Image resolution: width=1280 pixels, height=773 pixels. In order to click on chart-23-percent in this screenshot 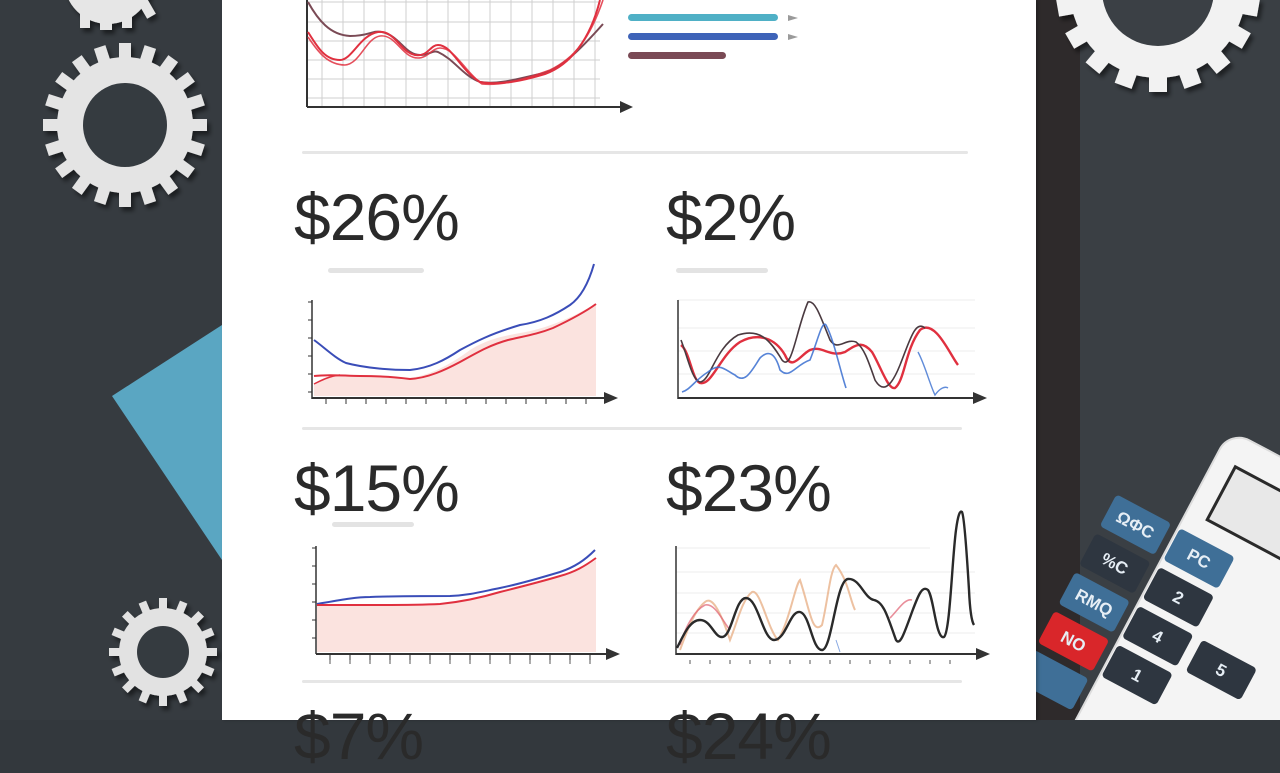, I will do `click(832, 585)`.